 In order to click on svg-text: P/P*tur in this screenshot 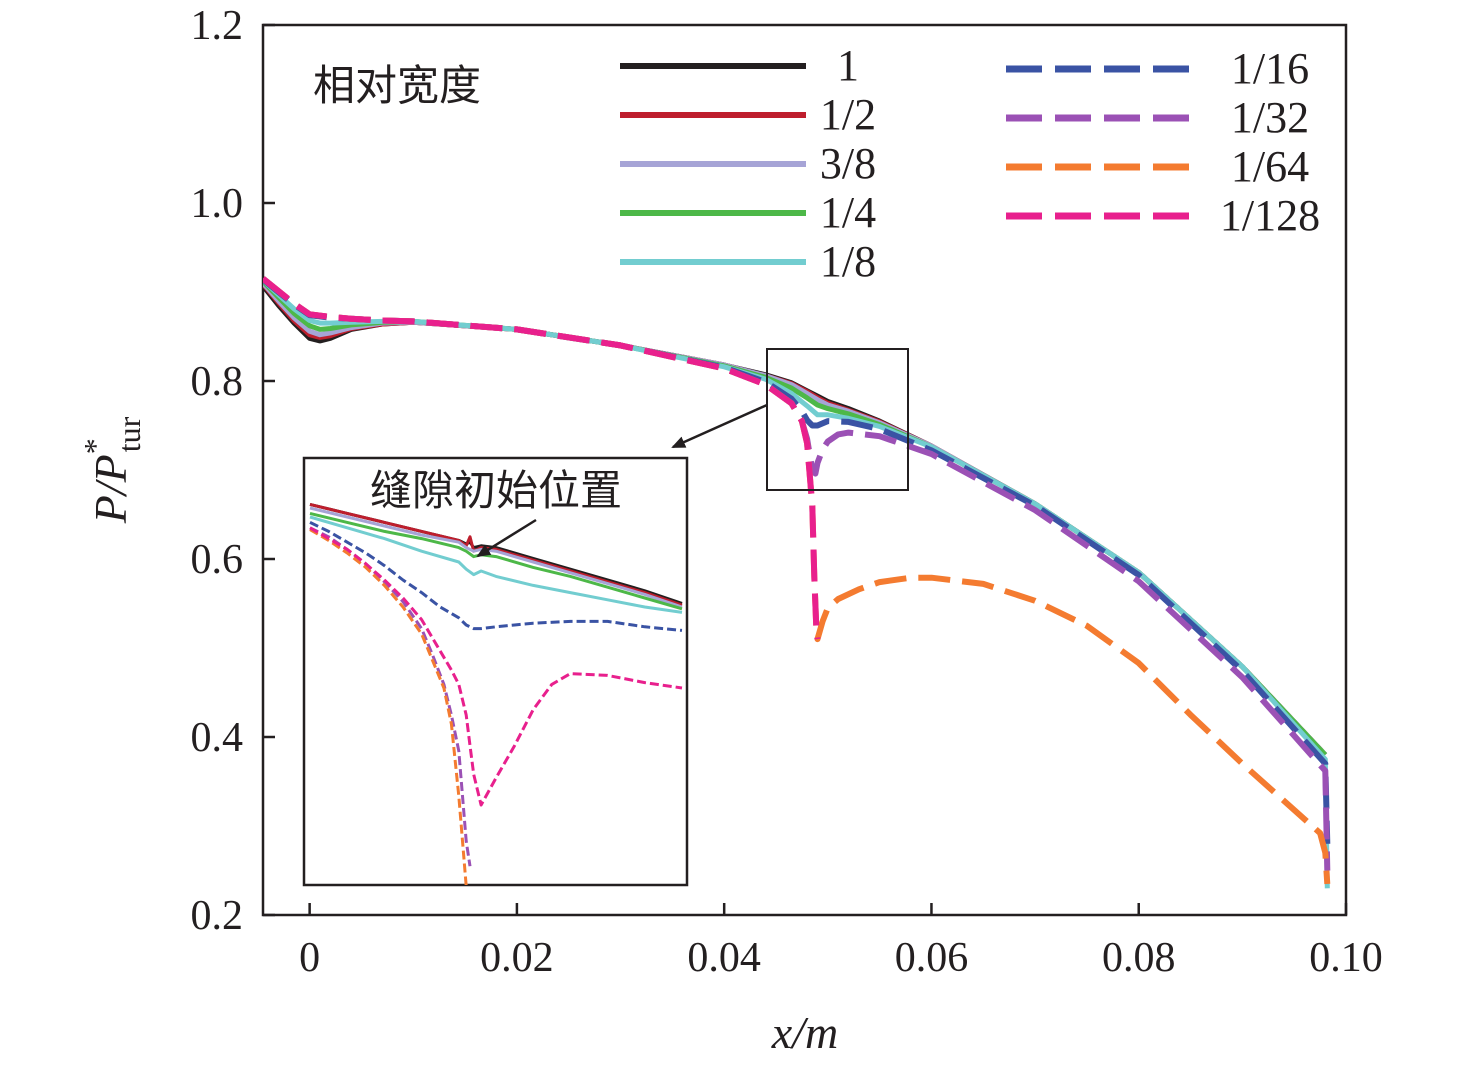, I will do `click(112, 470)`.